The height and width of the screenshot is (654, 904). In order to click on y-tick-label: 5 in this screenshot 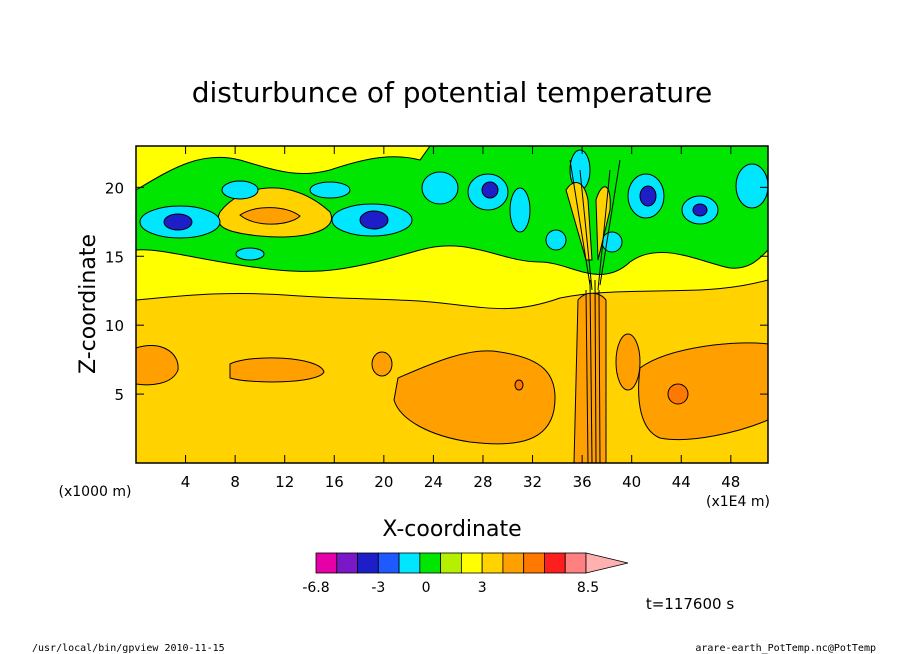, I will do `click(119, 395)`.